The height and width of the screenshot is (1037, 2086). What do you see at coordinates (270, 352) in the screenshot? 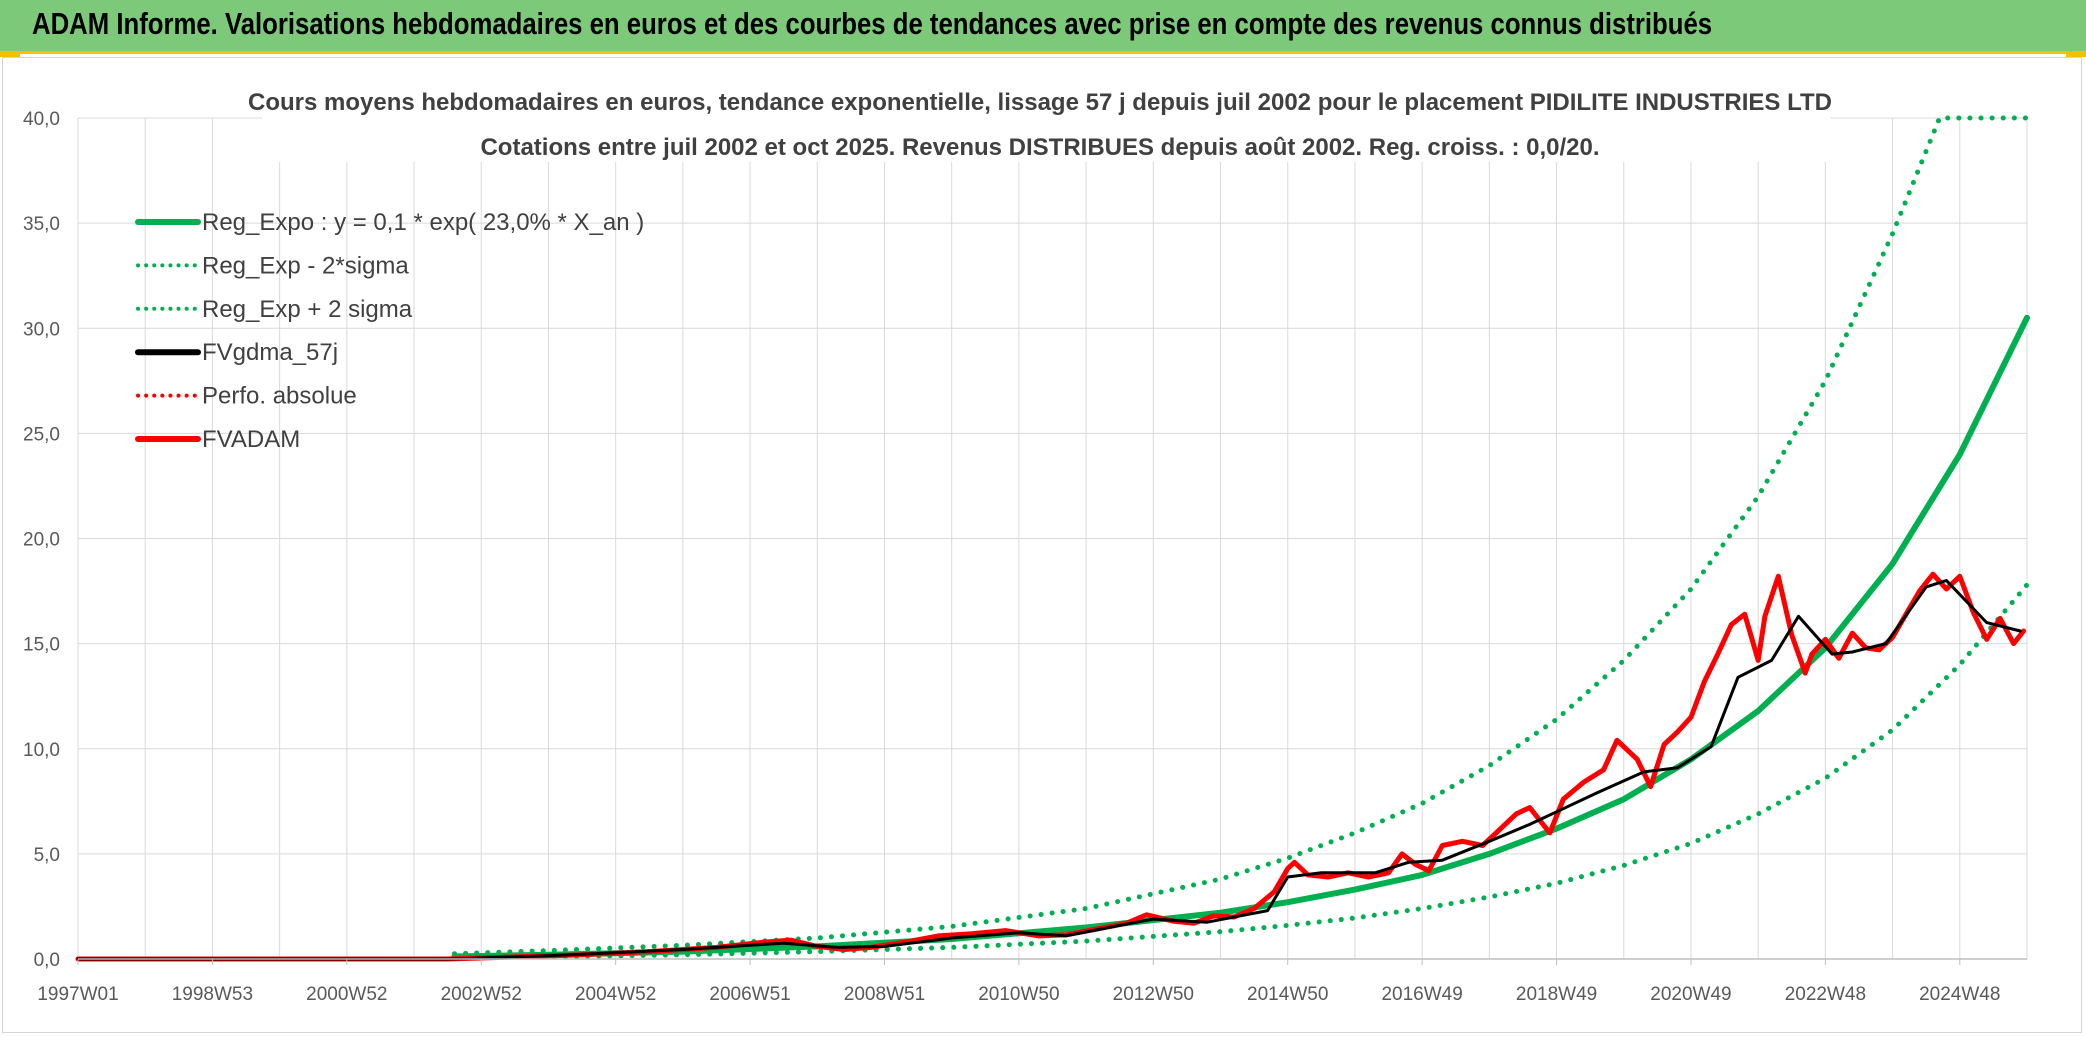
I see `legend-entry: FVgdma_57j` at bounding box center [270, 352].